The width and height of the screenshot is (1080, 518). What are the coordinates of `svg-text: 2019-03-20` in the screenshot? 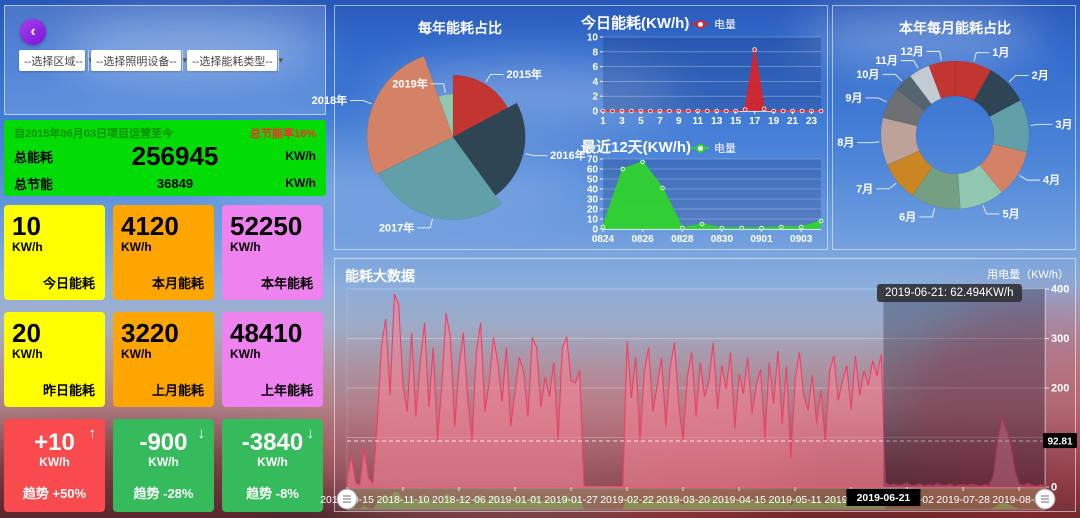 It's located at (683, 500).